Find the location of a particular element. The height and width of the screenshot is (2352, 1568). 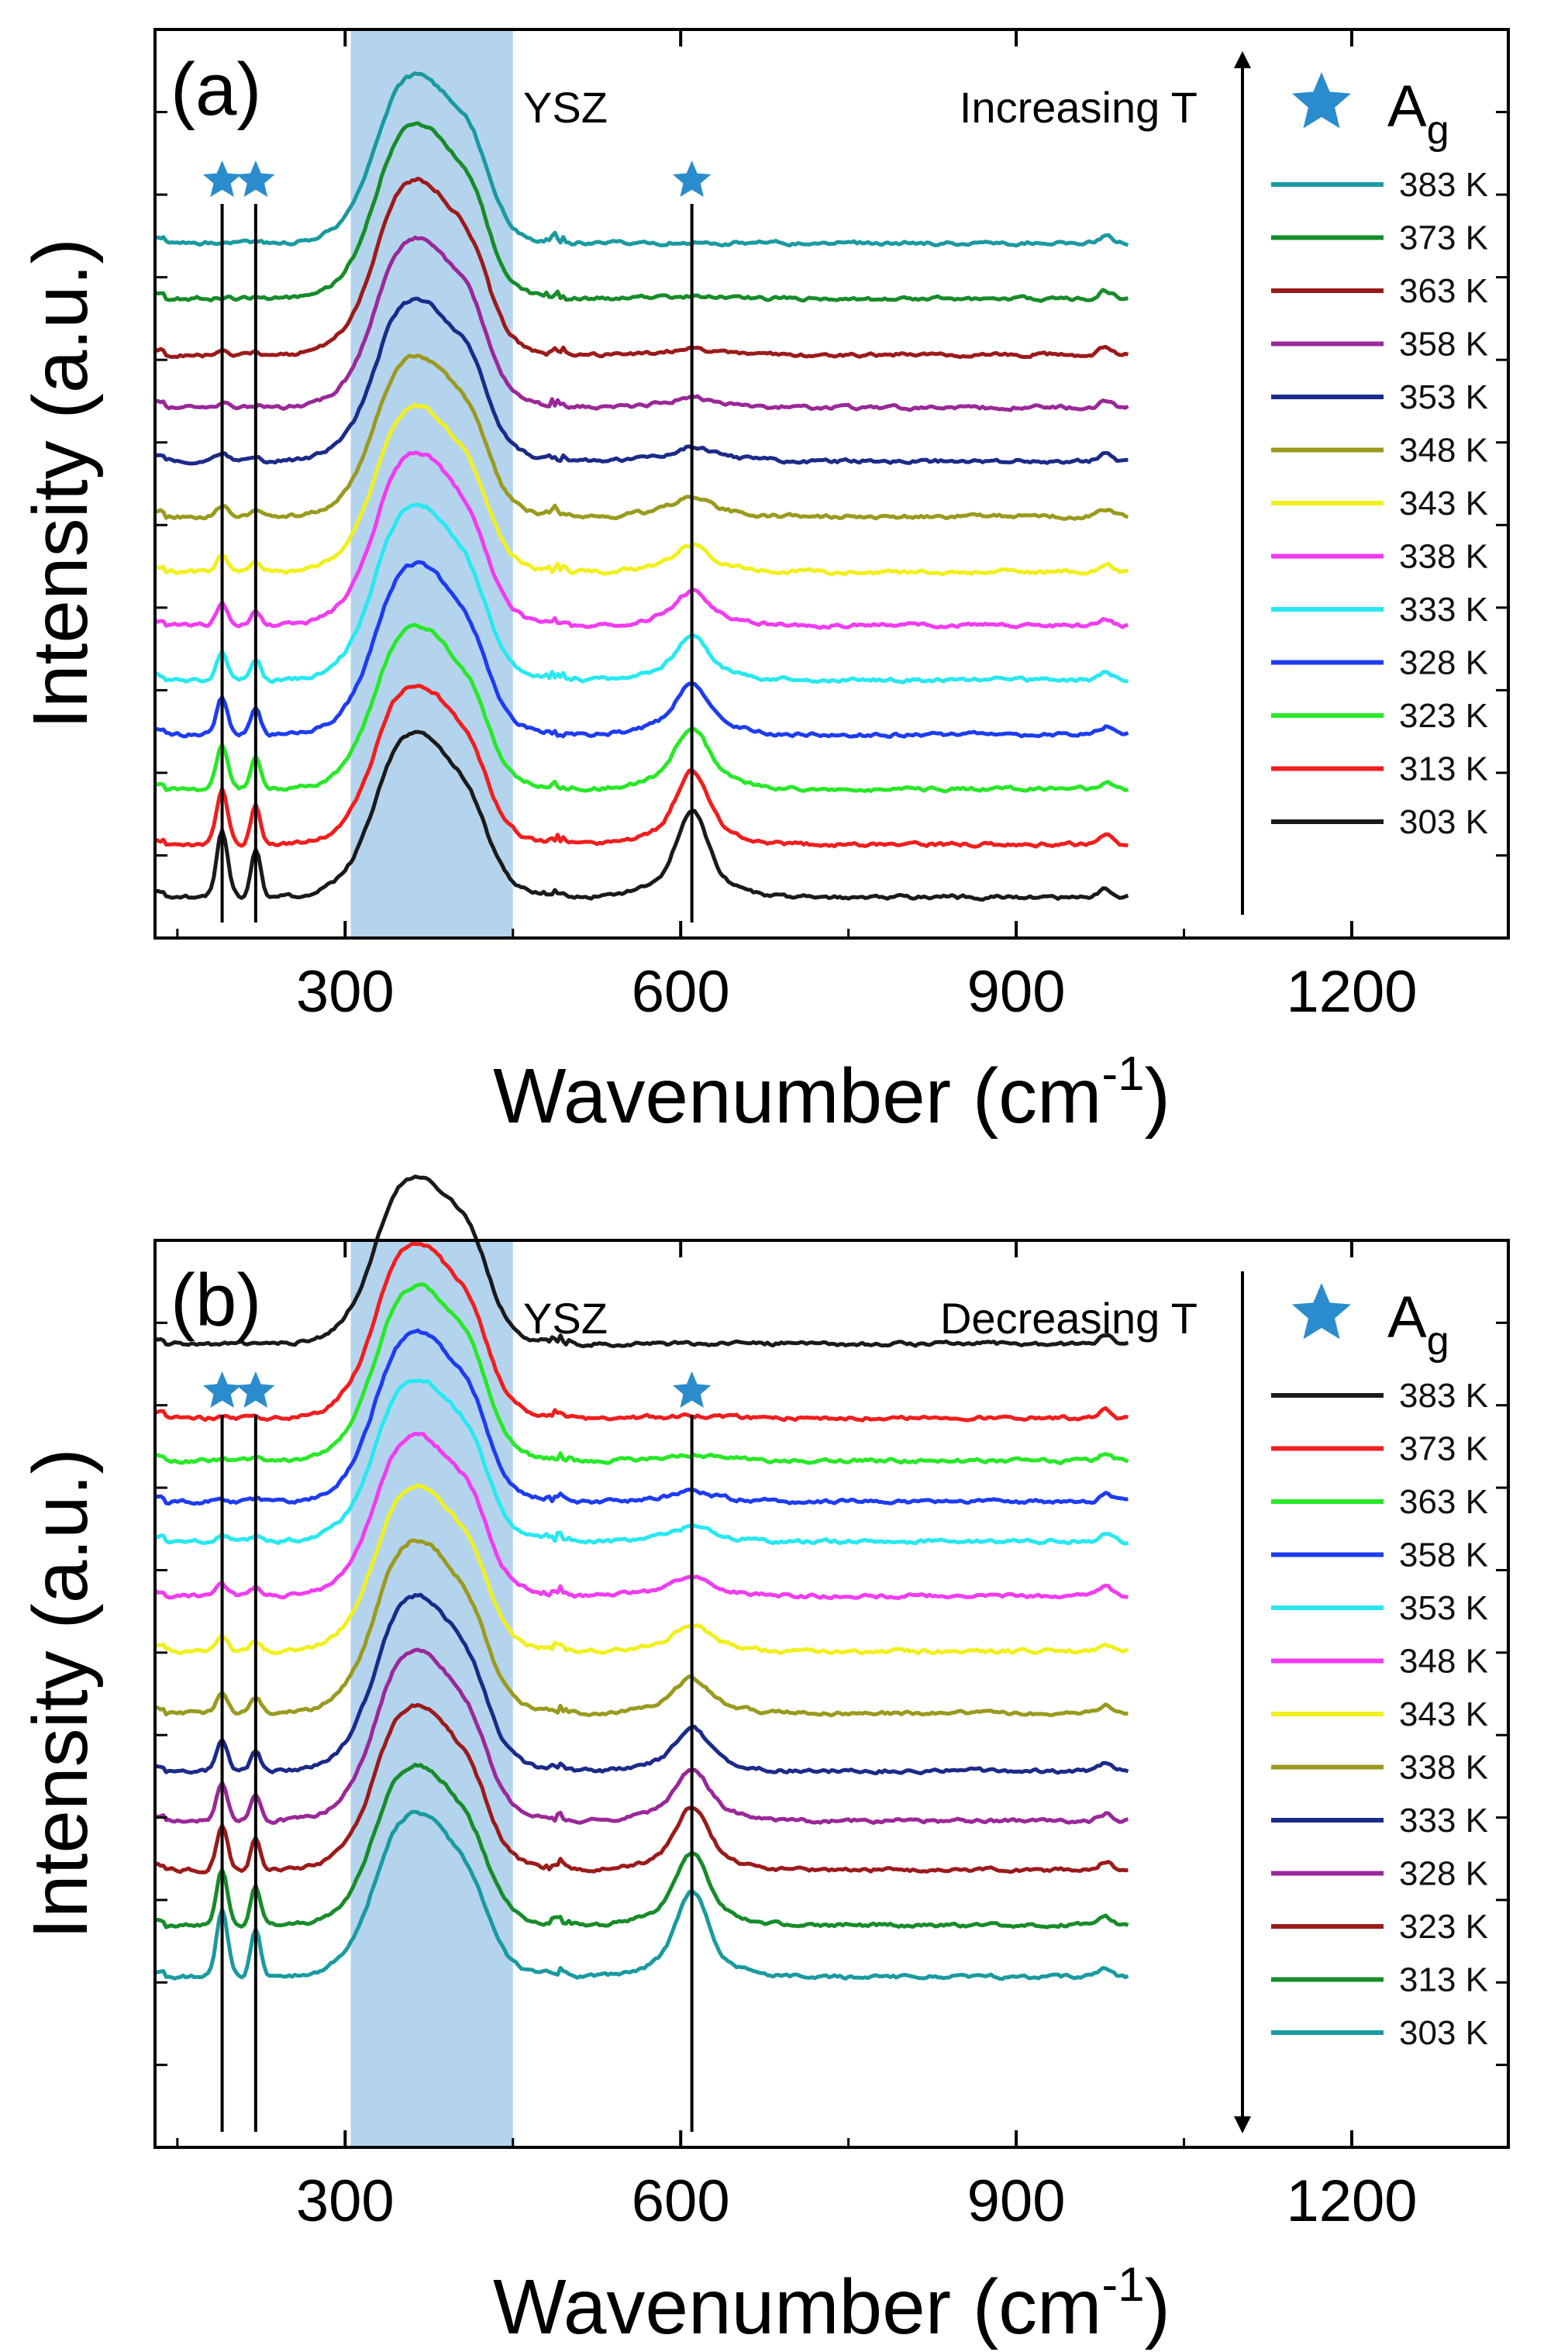

ysz-band is located at coordinates (431, 1693).